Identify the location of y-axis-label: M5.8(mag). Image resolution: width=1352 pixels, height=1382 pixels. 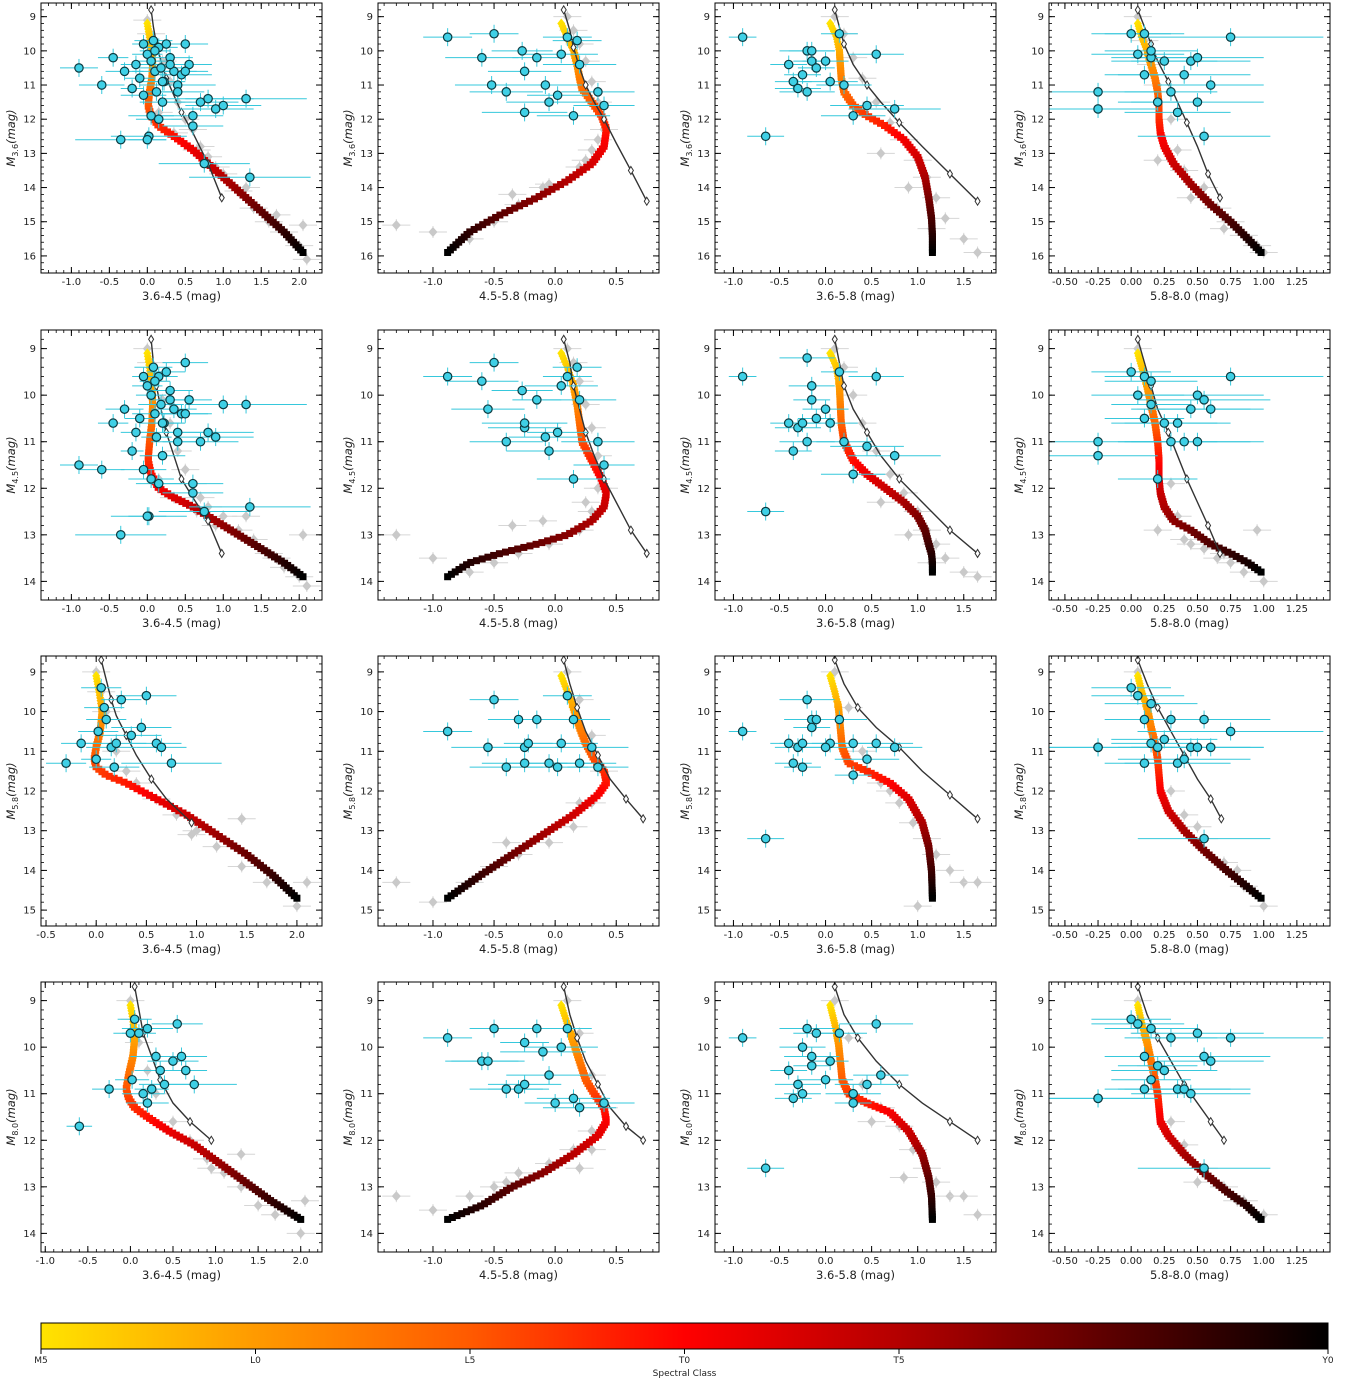
(686, 790).